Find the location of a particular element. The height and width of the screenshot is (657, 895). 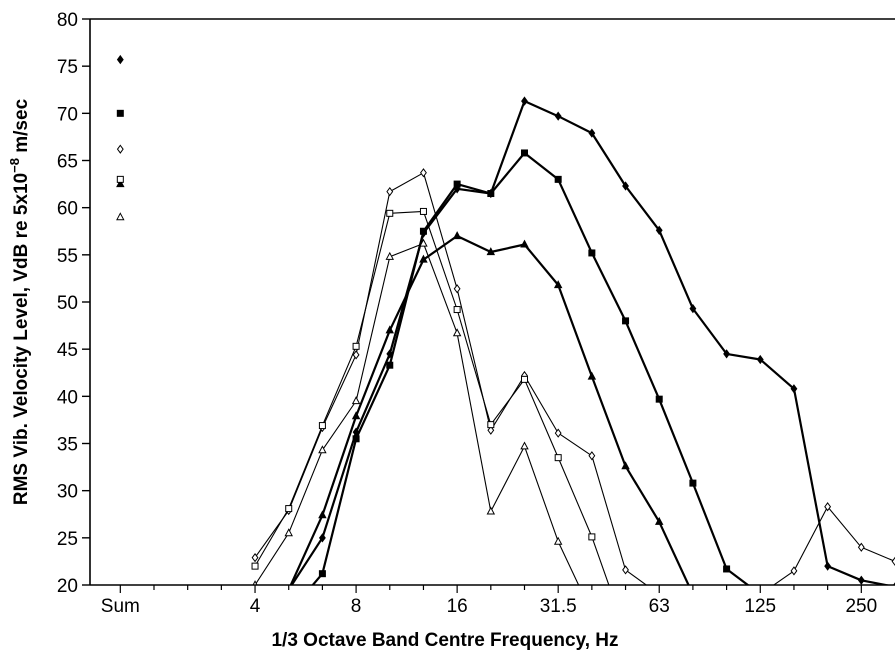

y-axis-title-main: RMS Vib. Velocity Level, VdB re 5x10 is located at coordinates (21, 339).